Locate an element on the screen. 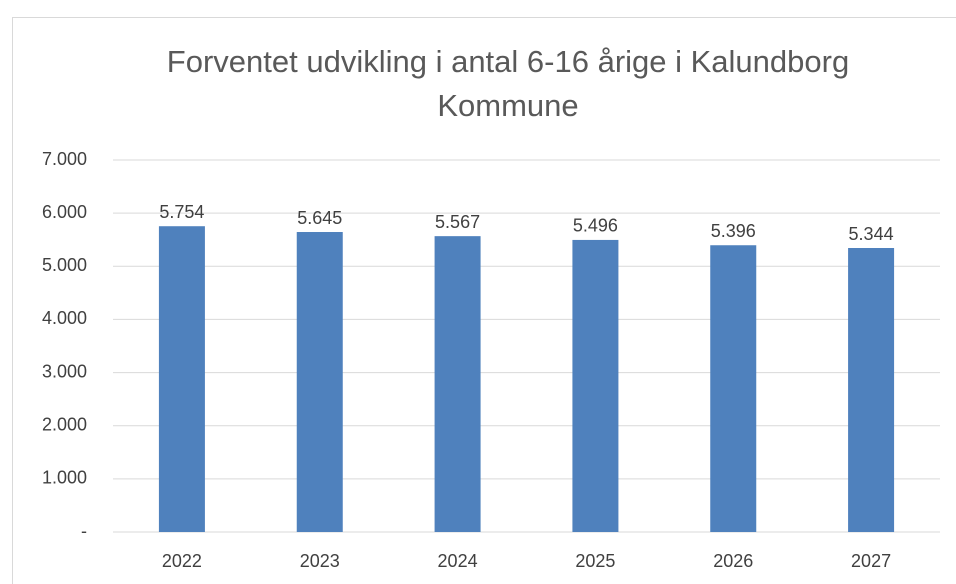  data-label: 5.344 is located at coordinates (871, 234).